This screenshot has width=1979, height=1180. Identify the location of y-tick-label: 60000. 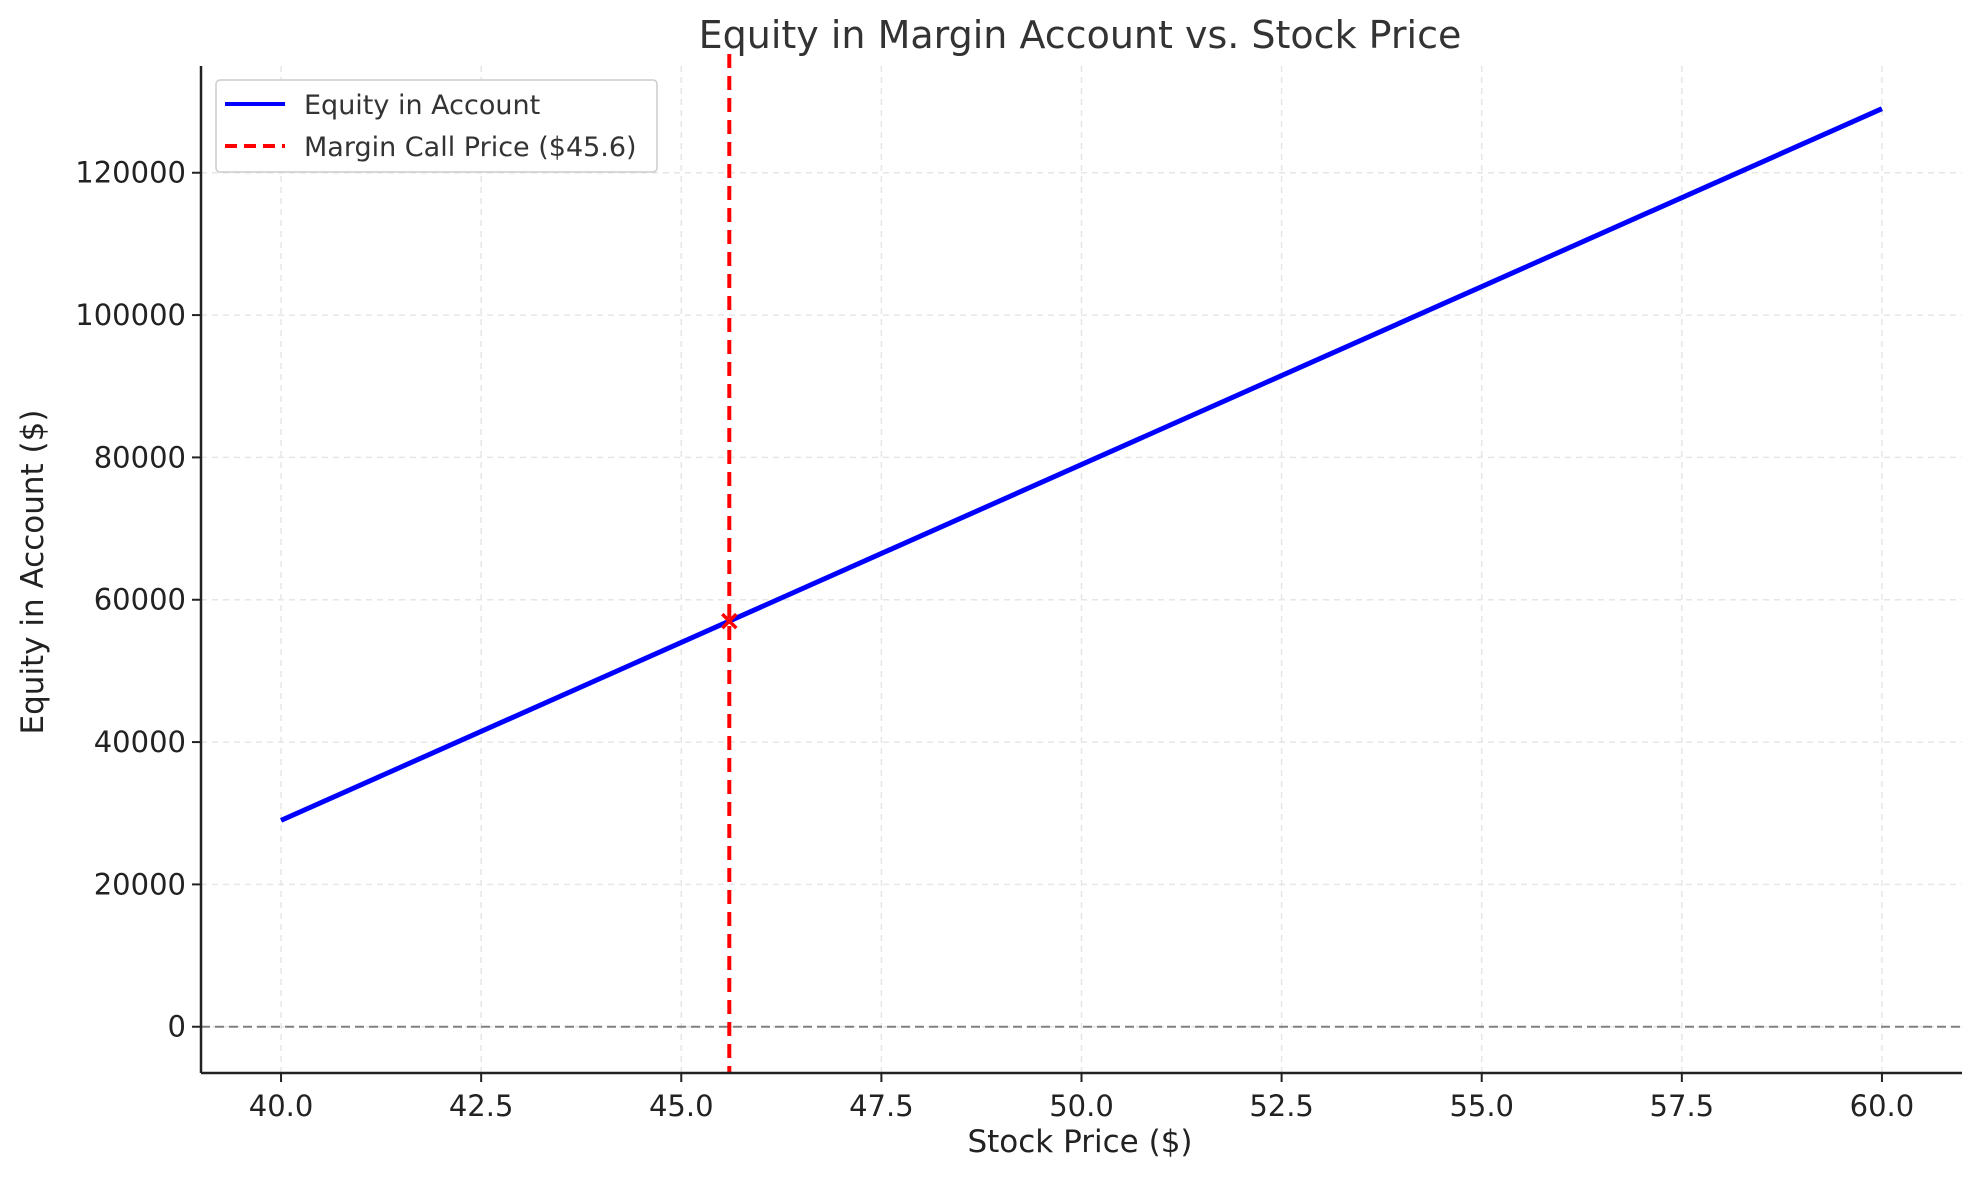
(140, 600).